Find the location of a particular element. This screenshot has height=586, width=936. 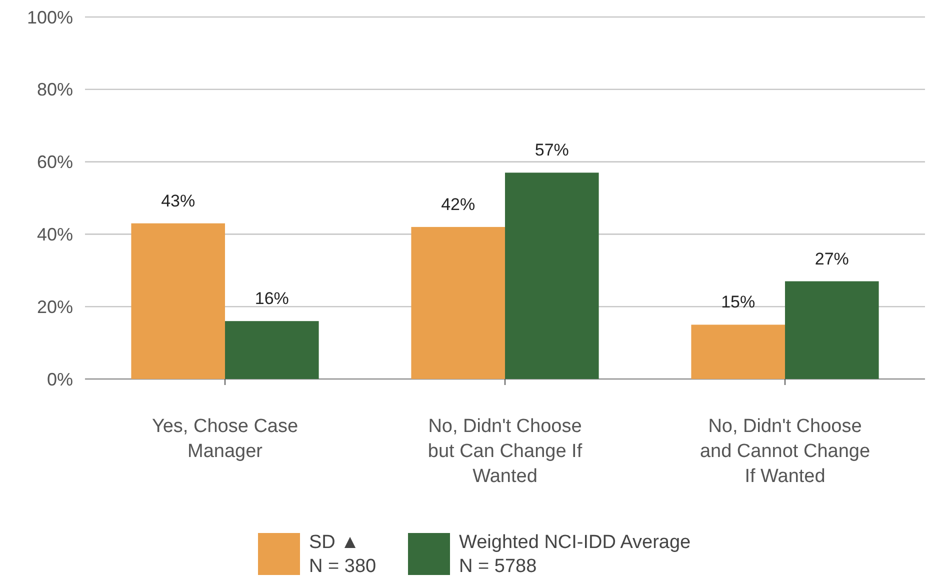

data-label: 43% is located at coordinates (178, 200).